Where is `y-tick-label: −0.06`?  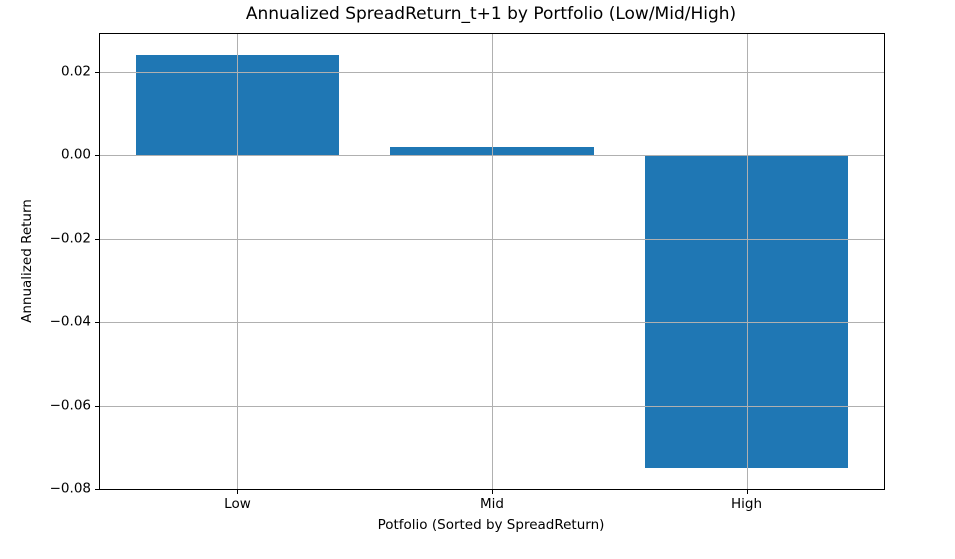 y-tick-label: −0.06 is located at coordinates (70, 404).